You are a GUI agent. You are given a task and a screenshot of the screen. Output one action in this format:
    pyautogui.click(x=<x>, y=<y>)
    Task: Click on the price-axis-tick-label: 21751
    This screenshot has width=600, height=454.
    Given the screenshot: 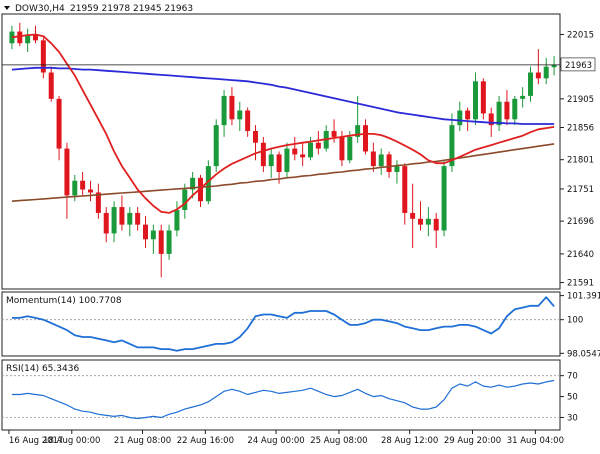 What is the action you would take?
    pyautogui.click(x=580, y=190)
    